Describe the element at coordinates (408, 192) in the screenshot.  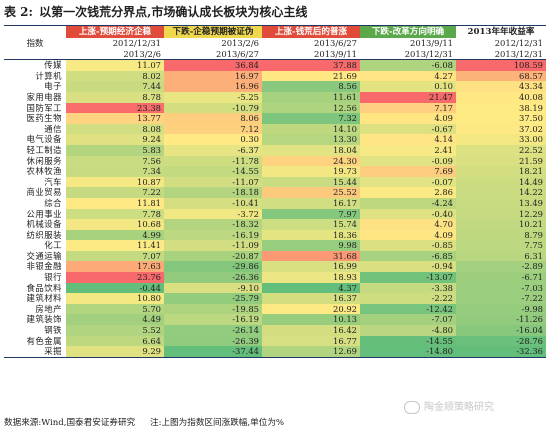
I see `return-cell: 2.86` at that location.